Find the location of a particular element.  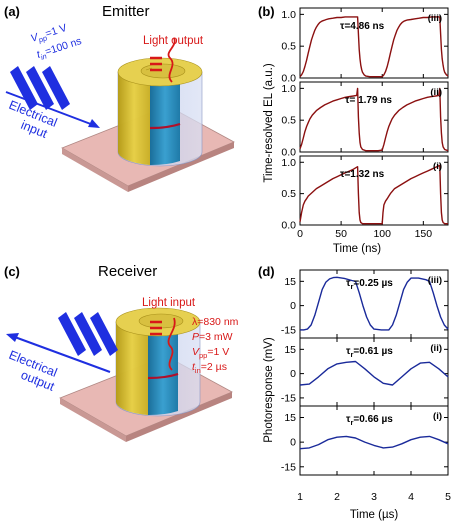

subplot-annotation: τr=0.25 µs is located at coordinates (369, 284).